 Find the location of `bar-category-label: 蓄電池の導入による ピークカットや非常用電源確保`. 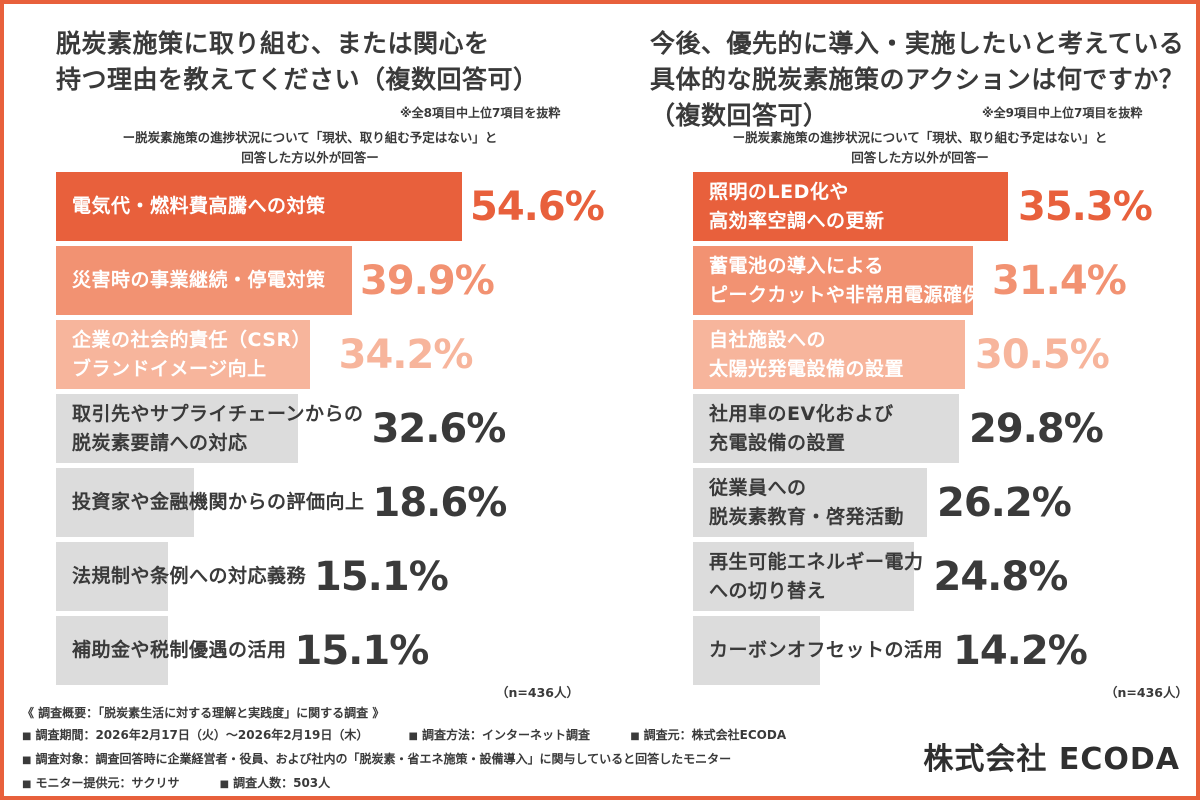

bar-category-label: 蓄電池の導入による ピークカットや非常用電源確保 is located at coordinates (846, 280).